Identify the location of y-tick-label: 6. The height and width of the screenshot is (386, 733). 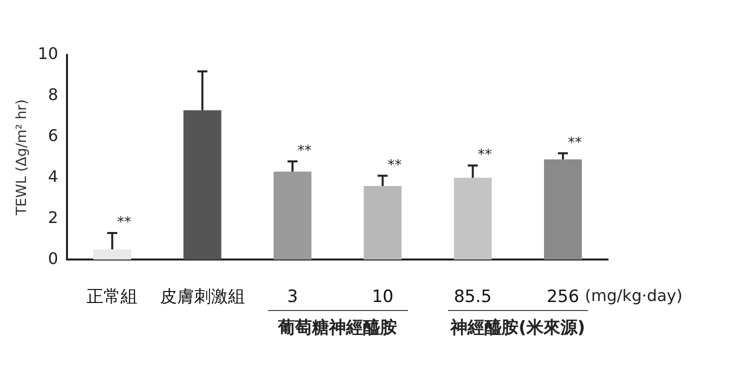
(53, 135).